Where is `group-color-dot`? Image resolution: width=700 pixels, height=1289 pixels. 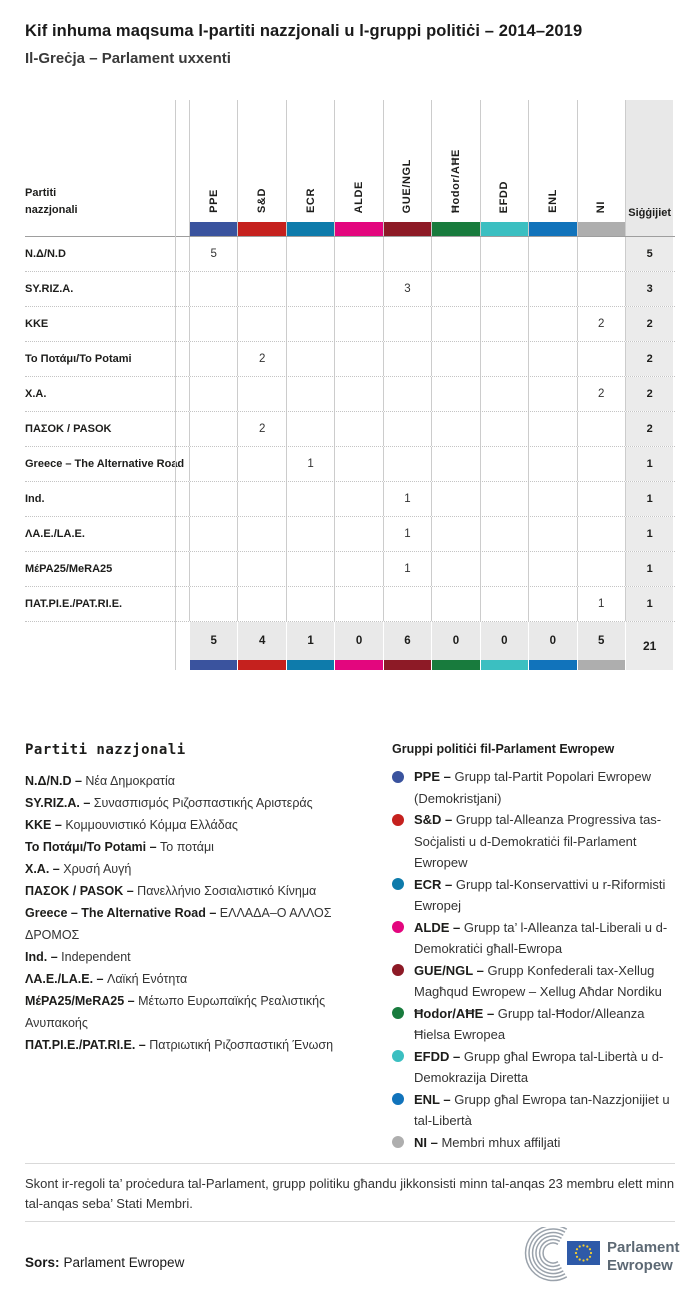
group-color-dot is located at coordinates (398, 1013).